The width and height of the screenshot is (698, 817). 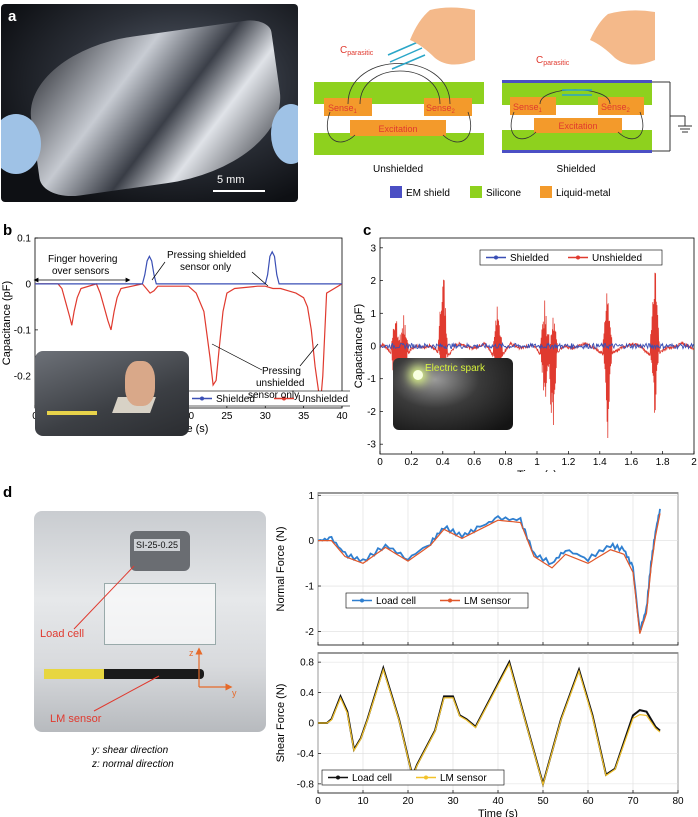 What do you see at coordinates (503, 193) in the screenshot?
I see `svg-text: Silicone` at bounding box center [503, 193].